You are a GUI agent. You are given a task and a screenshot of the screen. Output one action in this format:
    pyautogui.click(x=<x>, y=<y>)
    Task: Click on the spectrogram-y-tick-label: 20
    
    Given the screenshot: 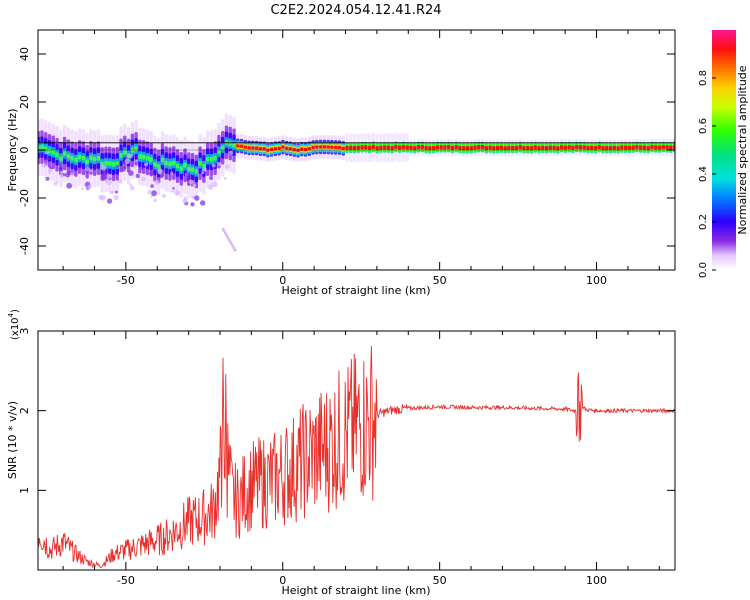 What is the action you would take?
    pyautogui.click(x=24, y=102)
    